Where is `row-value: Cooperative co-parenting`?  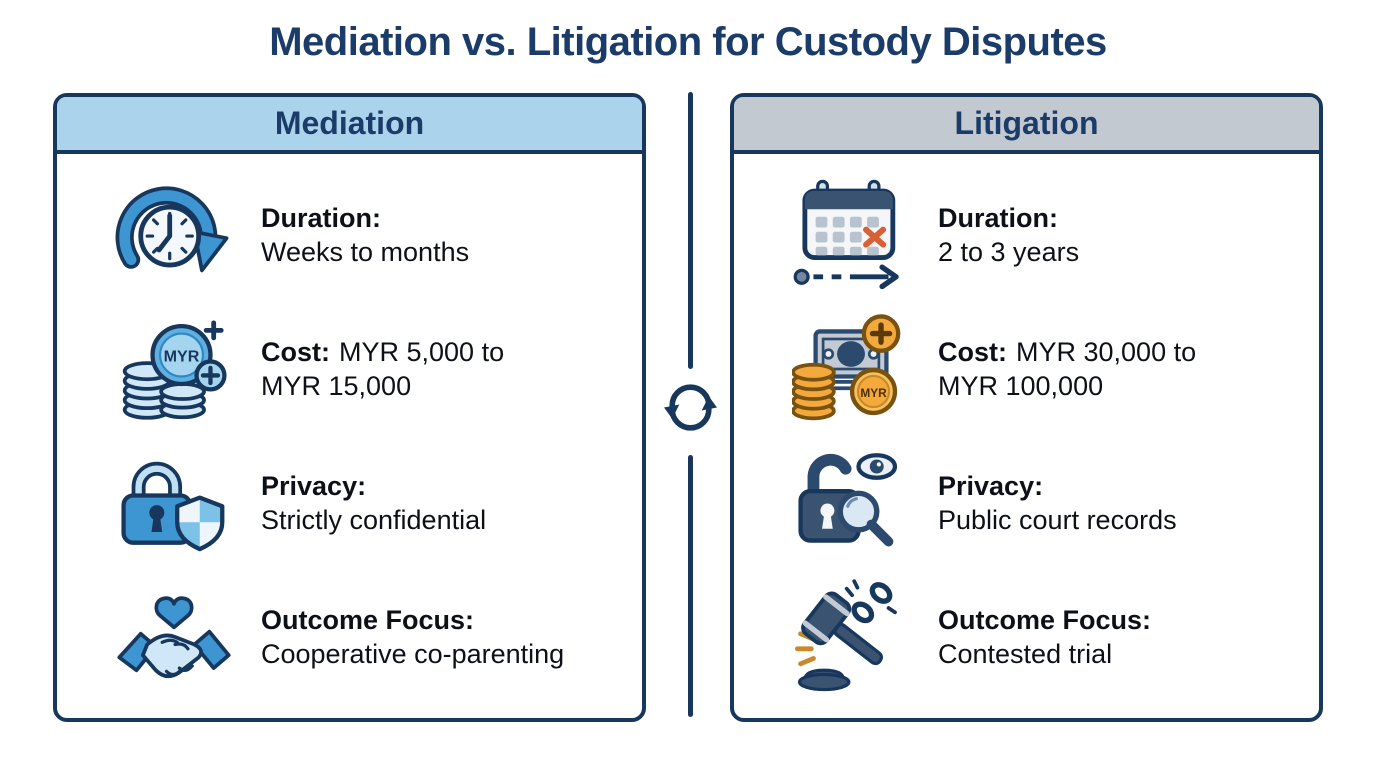 row-value: Cooperative co-parenting is located at coordinates (413, 654).